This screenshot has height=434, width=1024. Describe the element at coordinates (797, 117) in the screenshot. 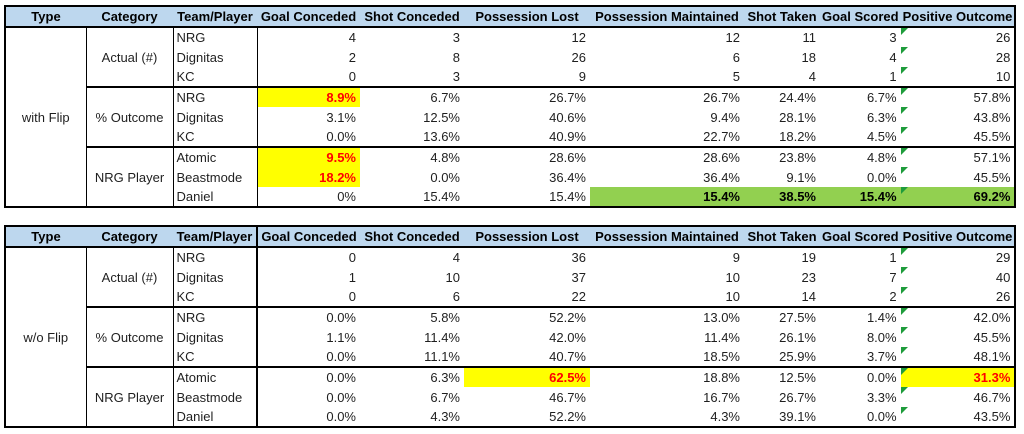

I see `cell-shot-taken: 28.1%` at that location.